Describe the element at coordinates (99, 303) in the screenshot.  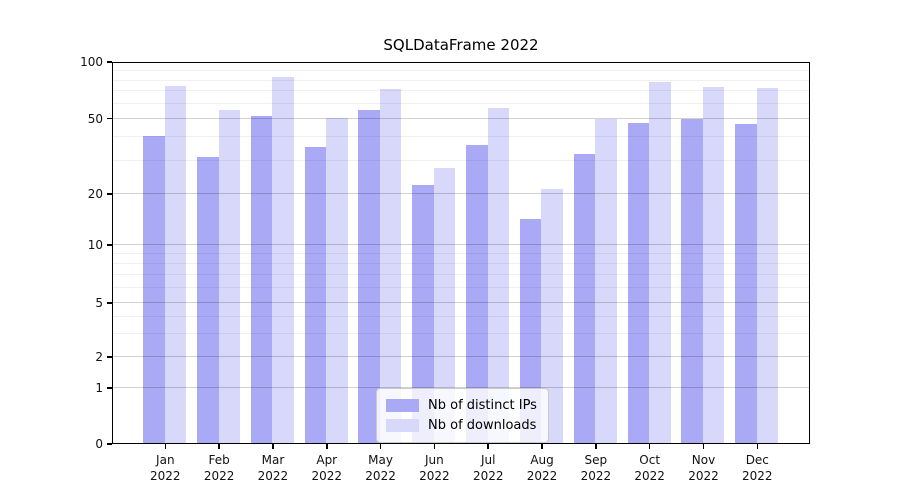
I see `y-tick-label: 5` at that location.